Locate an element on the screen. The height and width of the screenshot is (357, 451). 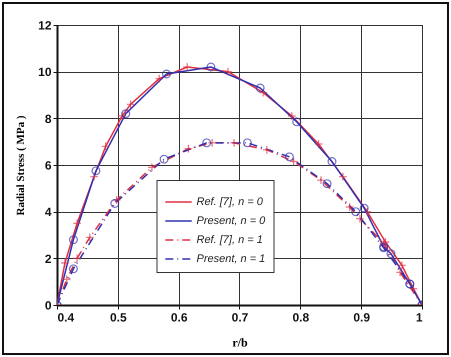
x-tick-label: 0.7 is located at coordinates (240, 317).